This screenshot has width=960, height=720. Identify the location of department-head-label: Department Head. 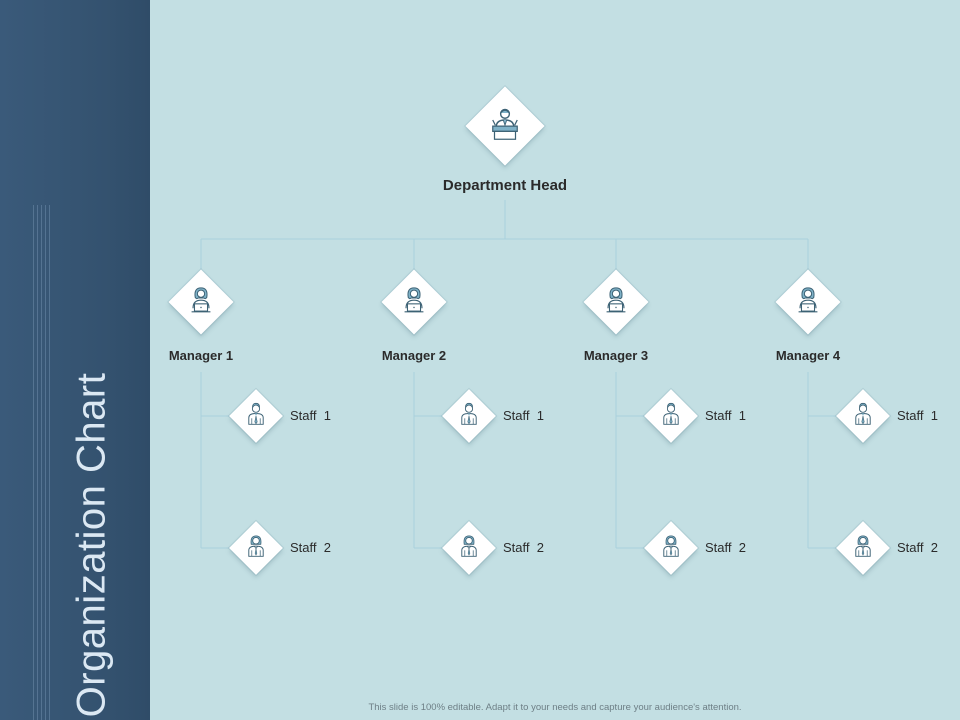
(505, 185).